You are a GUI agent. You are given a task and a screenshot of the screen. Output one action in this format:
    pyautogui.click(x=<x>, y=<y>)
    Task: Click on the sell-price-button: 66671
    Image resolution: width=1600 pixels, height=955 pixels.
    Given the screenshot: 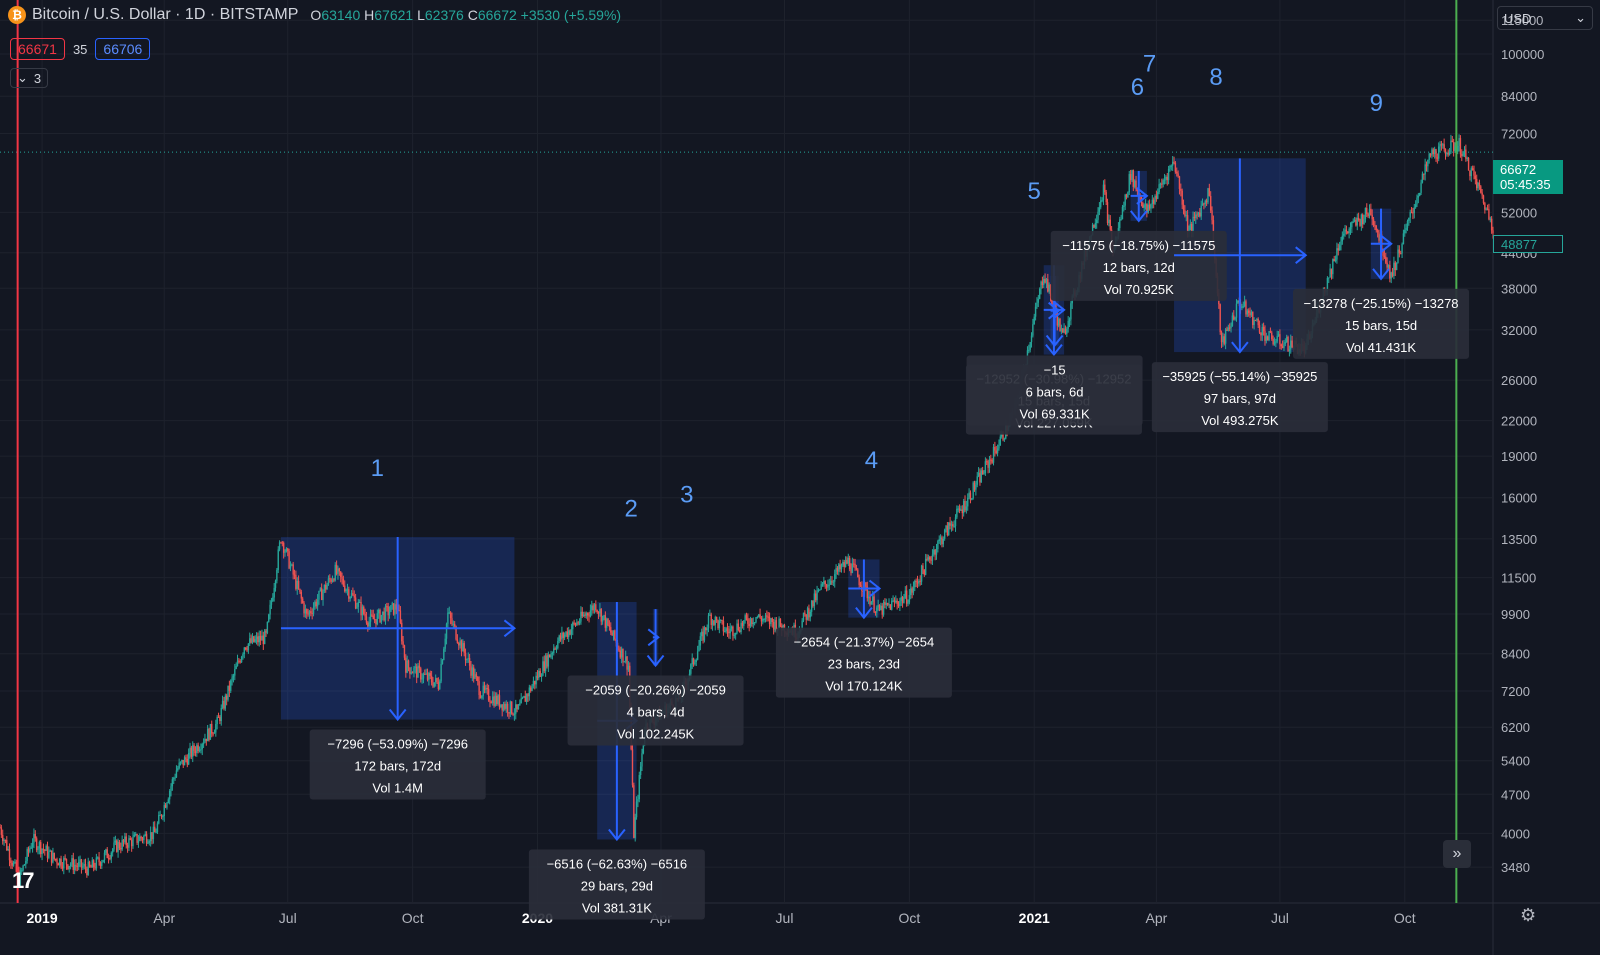 What is the action you would take?
    pyautogui.click(x=37, y=49)
    